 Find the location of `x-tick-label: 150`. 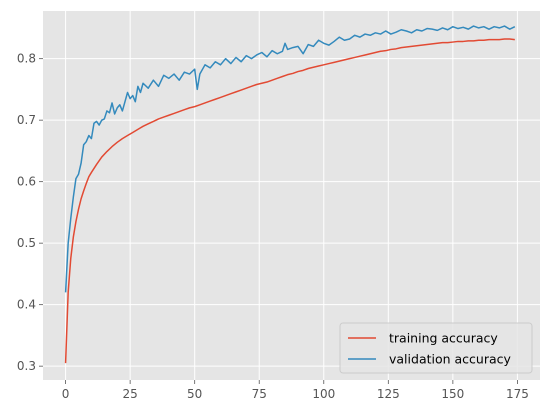

x-tick-label: 150 is located at coordinates (452, 394).